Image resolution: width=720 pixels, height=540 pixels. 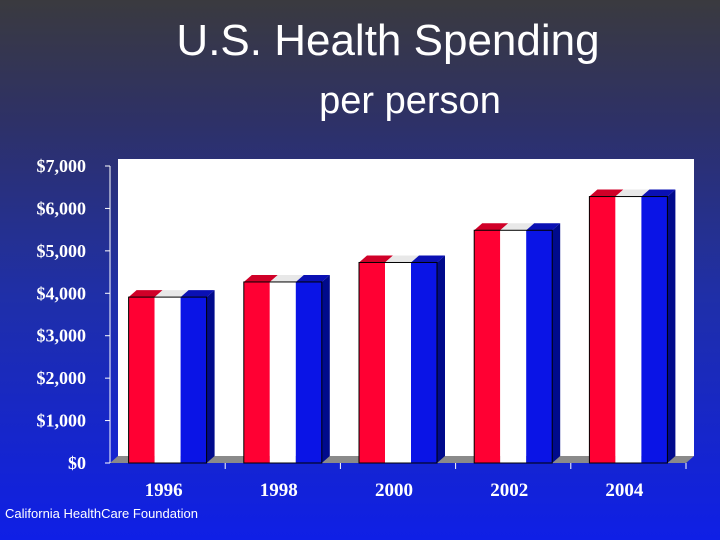 I want to click on footer-credit: California HealthCare Foundation, so click(x=101, y=513).